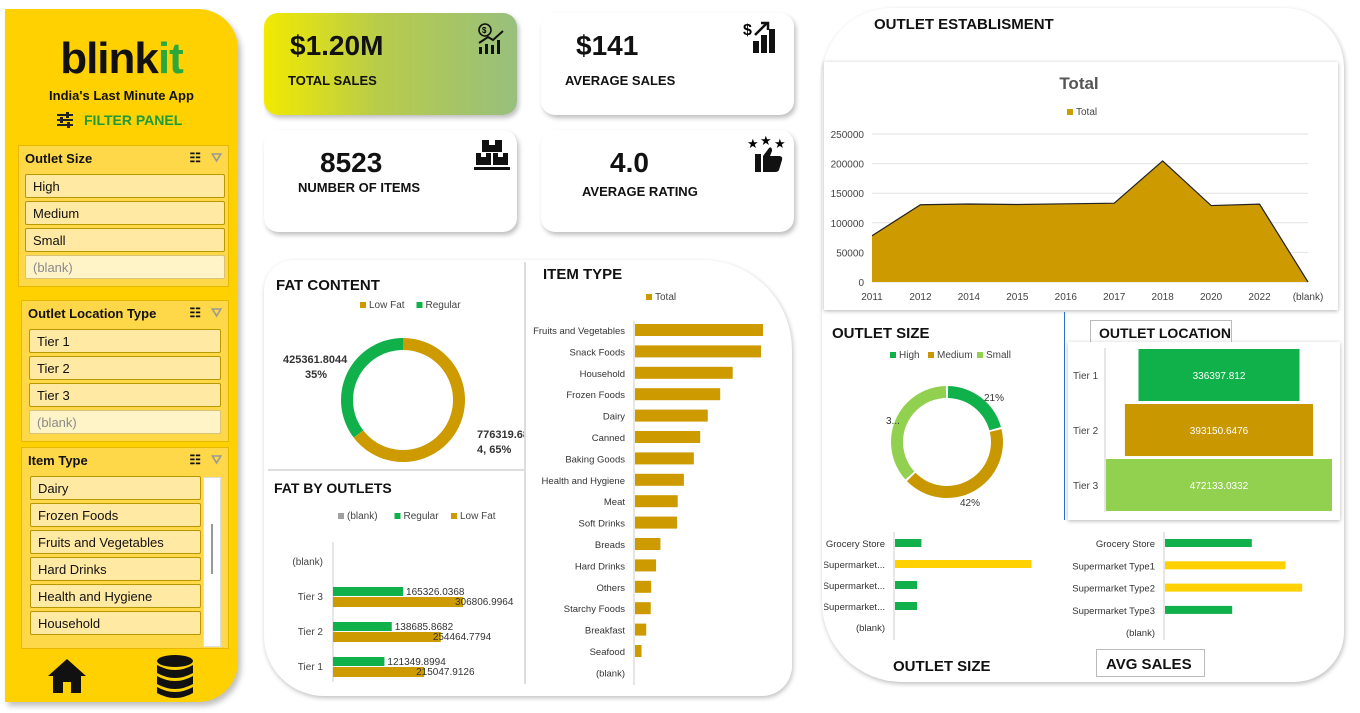 The width and height of the screenshot is (1360, 713). I want to click on data-label: 215047.9126, so click(445, 672).